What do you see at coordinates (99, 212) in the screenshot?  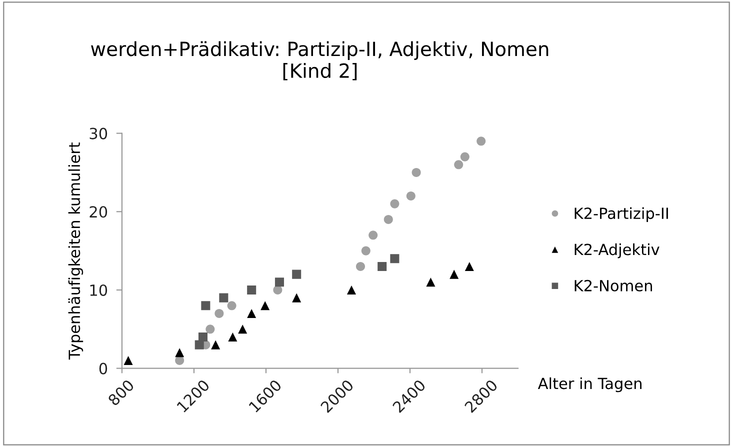 I see `y-tick-label: 20` at bounding box center [99, 212].